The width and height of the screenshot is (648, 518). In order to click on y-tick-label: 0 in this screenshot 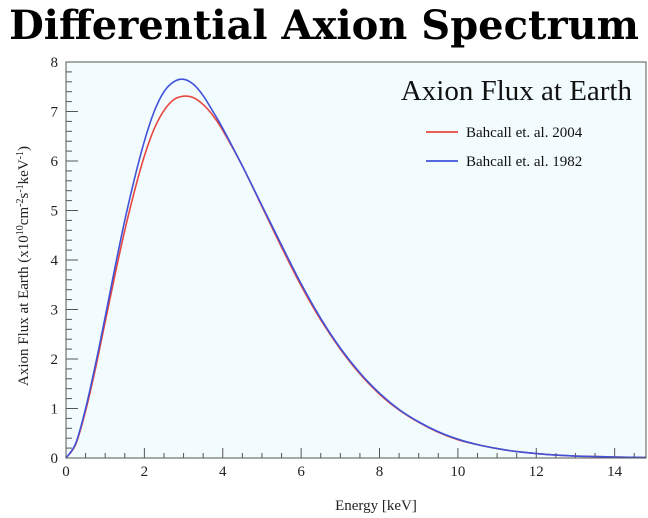, I will do `click(55, 459)`.